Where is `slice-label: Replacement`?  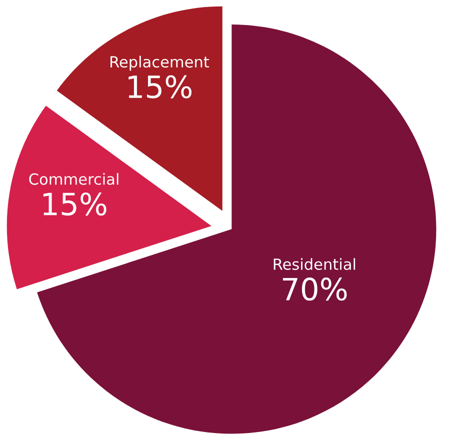 slice-label: Replacement is located at coordinates (160, 63).